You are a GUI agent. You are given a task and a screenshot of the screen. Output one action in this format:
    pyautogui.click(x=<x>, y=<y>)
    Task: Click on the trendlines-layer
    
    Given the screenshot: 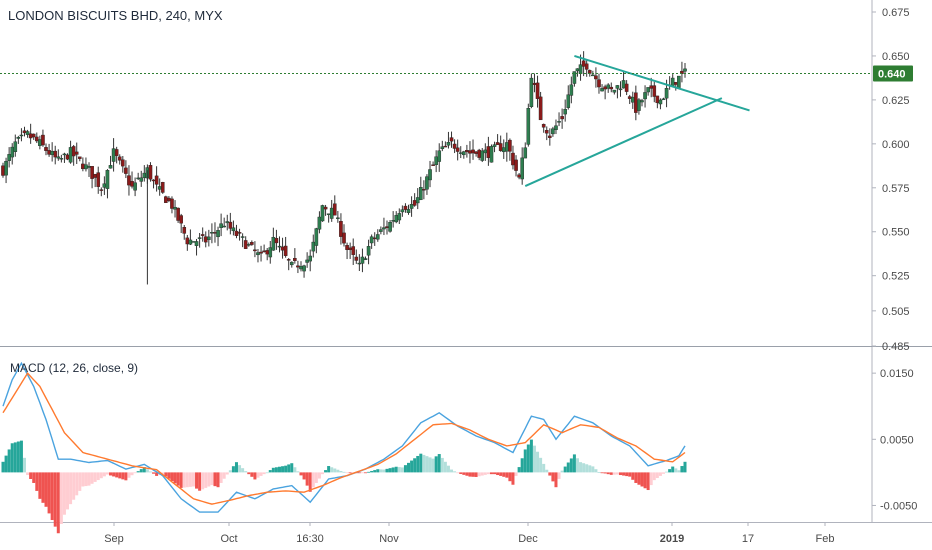 What is the action you would take?
    pyautogui.click(x=637, y=120)
    